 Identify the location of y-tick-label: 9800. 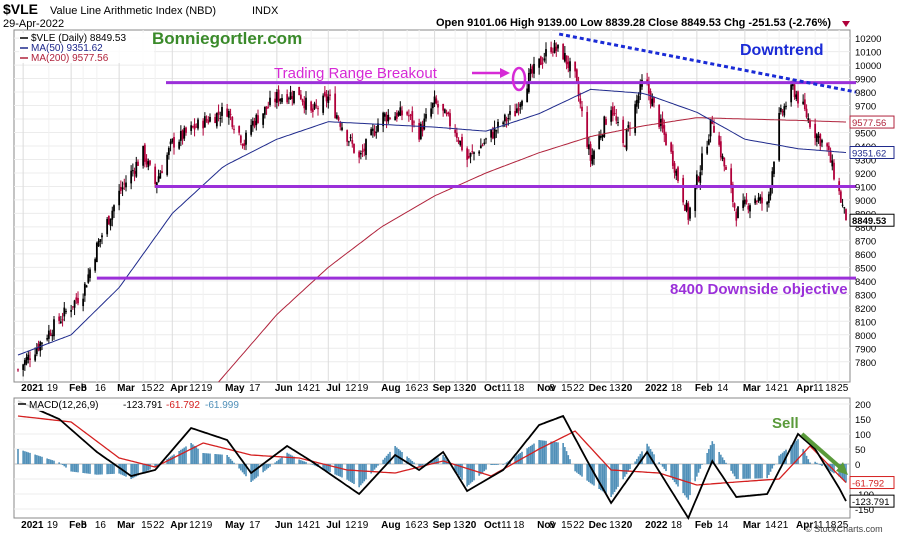
(865, 93).